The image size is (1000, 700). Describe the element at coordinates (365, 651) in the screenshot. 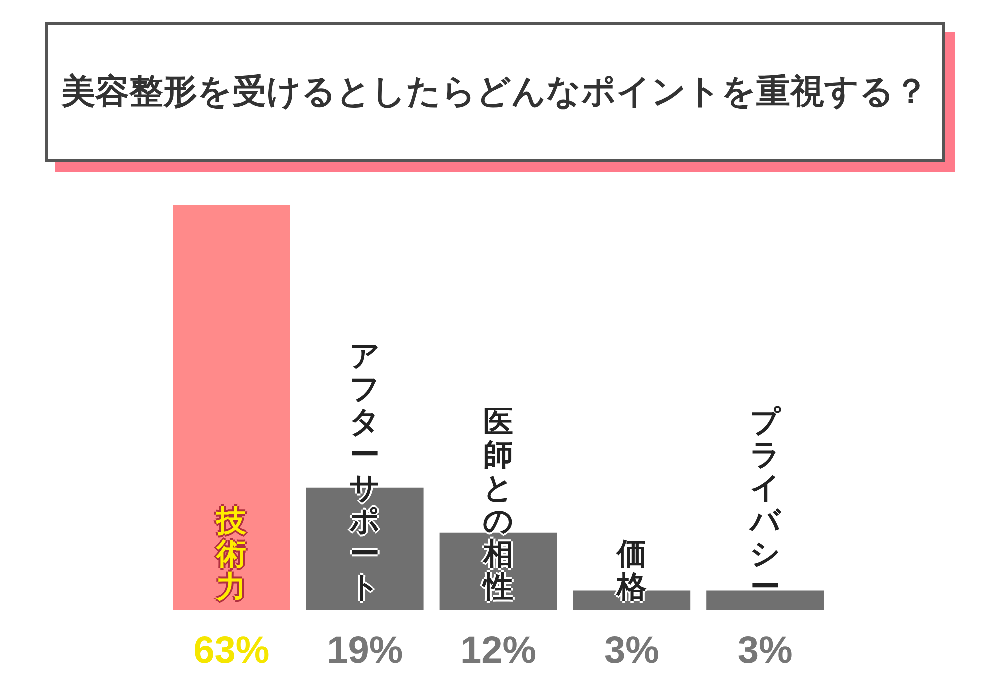

I see `data-label: 19%` at that location.